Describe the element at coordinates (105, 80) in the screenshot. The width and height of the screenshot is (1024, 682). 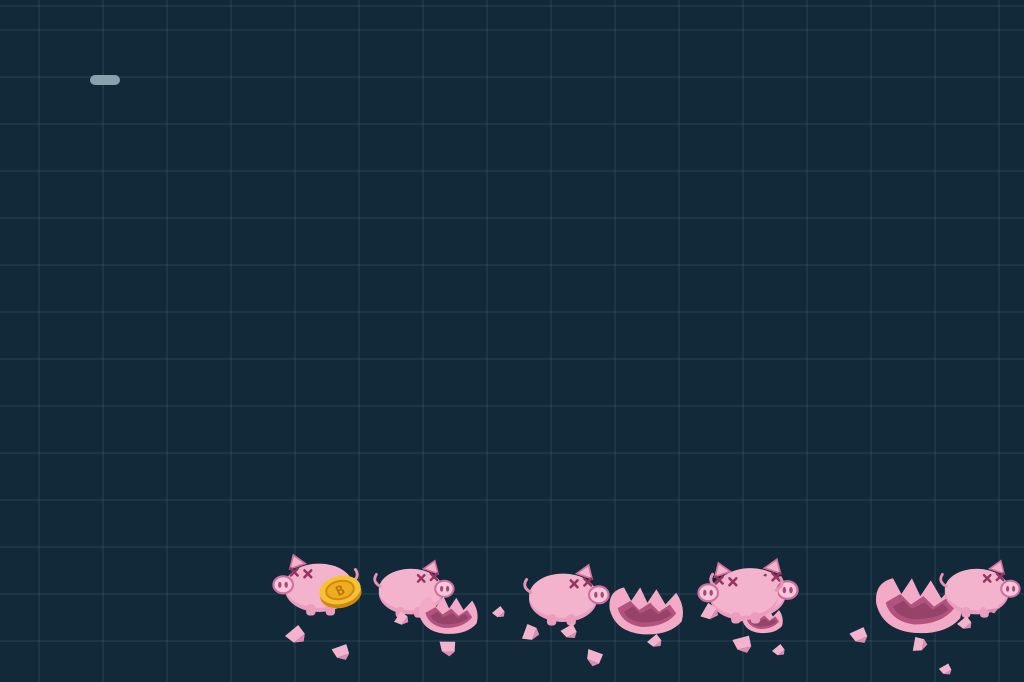
I see `report-title-pill` at that location.